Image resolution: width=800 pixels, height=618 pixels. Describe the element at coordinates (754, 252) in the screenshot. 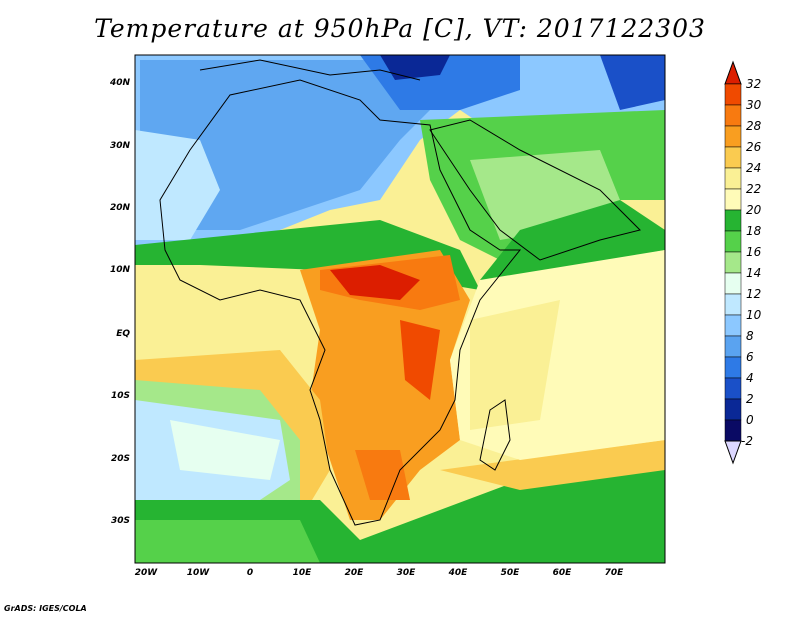

I see `colorbar-label: 16` at that location.